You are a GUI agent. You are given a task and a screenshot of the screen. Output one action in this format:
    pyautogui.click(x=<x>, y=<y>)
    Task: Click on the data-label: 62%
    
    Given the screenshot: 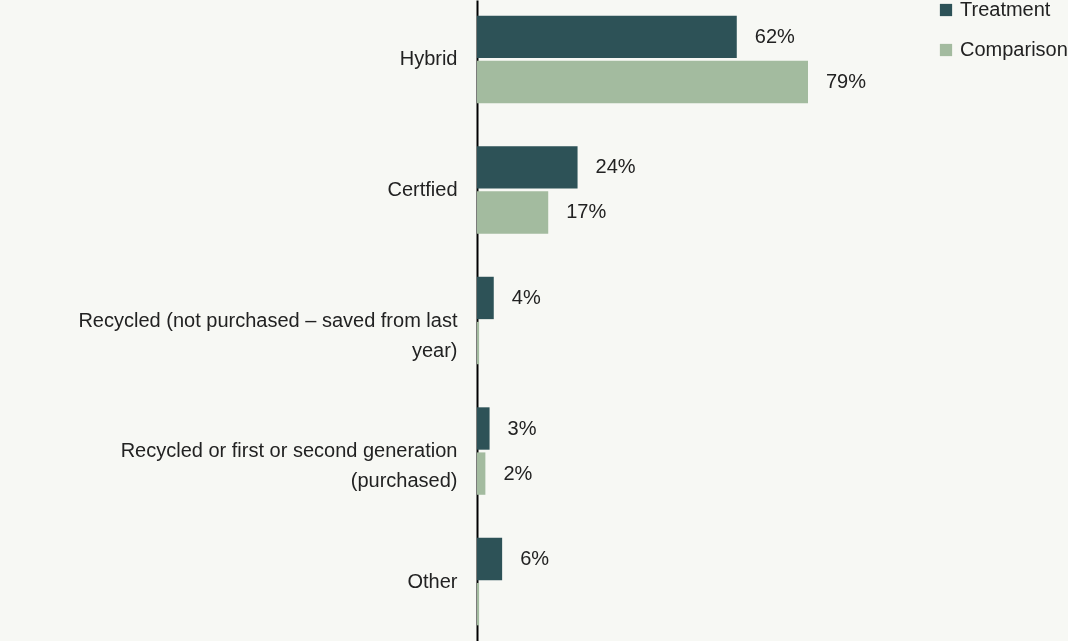 What is the action you would take?
    pyautogui.click(x=775, y=35)
    